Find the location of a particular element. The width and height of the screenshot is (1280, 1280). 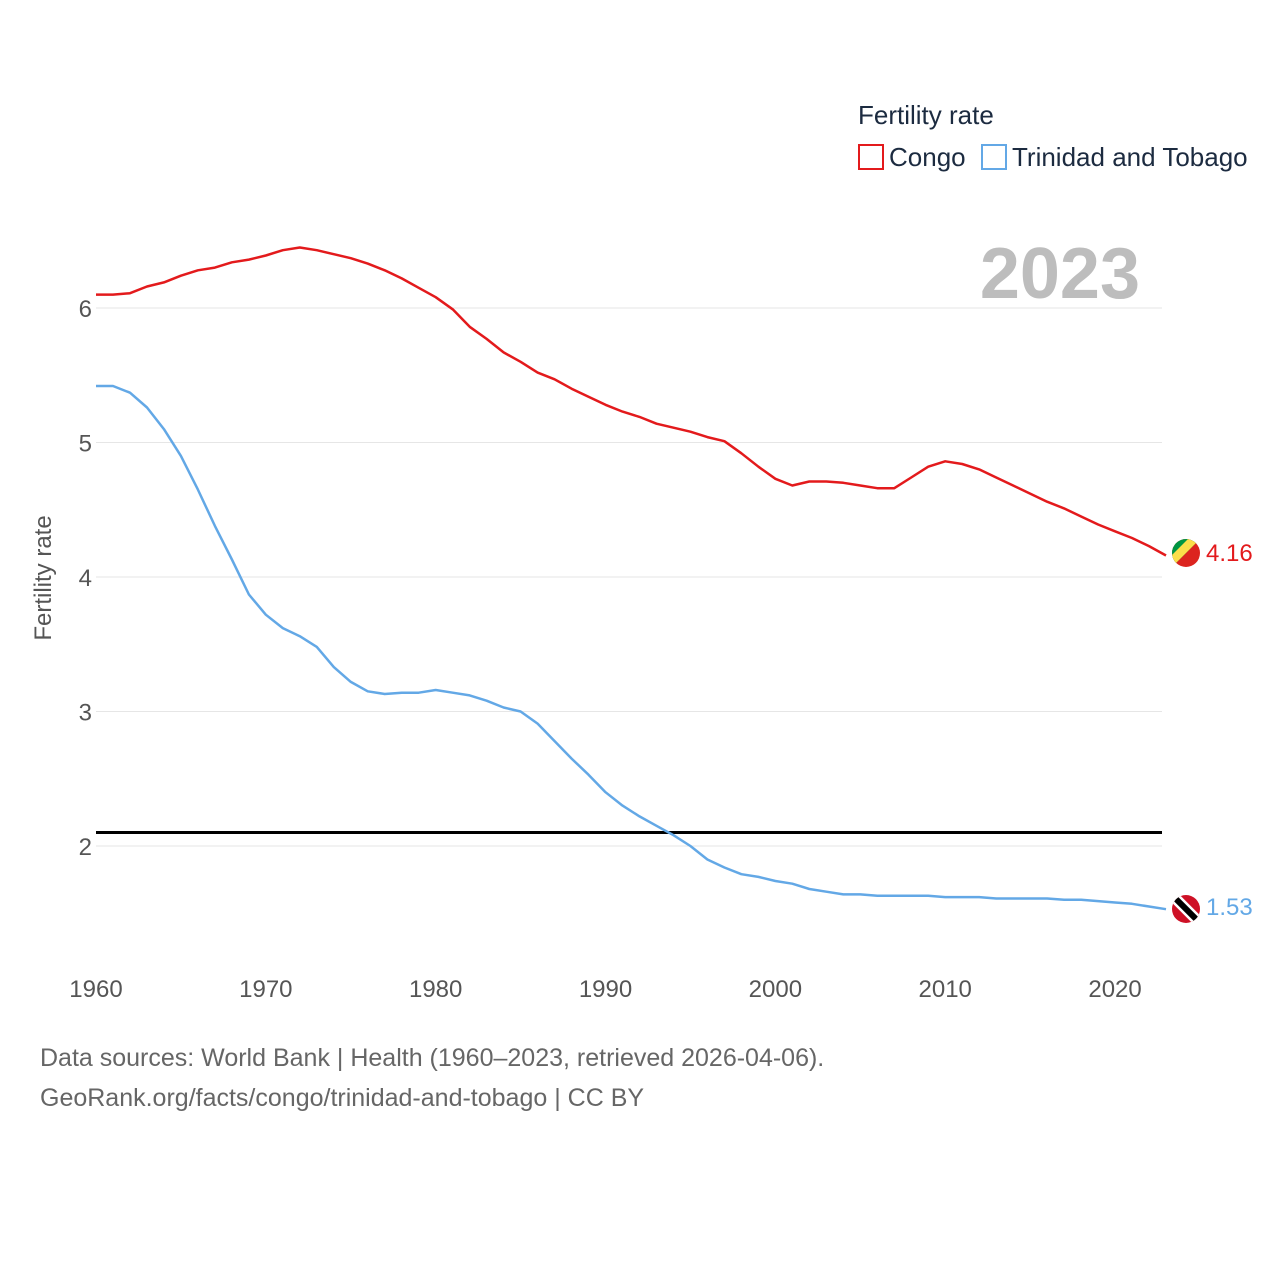

year-stamp: 2023 is located at coordinates (1060, 274).